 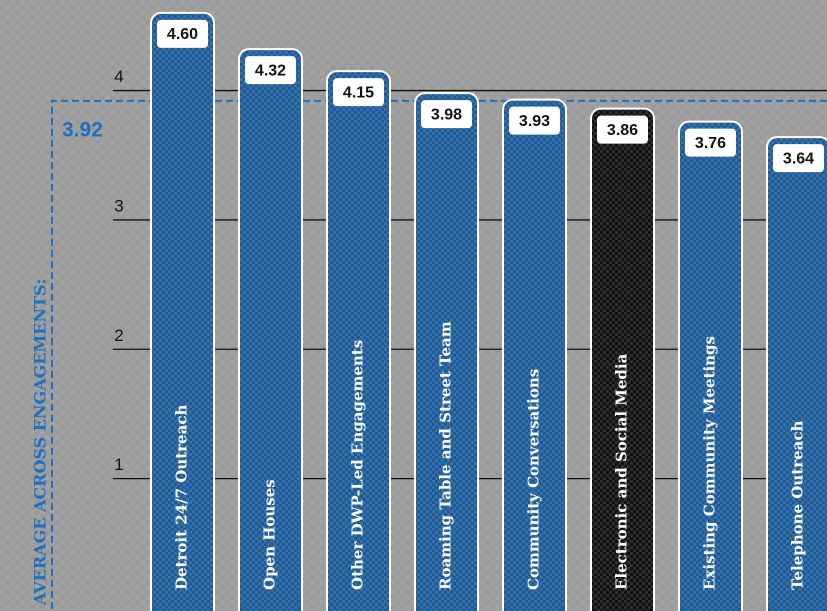 What do you see at coordinates (798, 505) in the screenshot?
I see `x-tick-label: Telephone Outreach` at bounding box center [798, 505].